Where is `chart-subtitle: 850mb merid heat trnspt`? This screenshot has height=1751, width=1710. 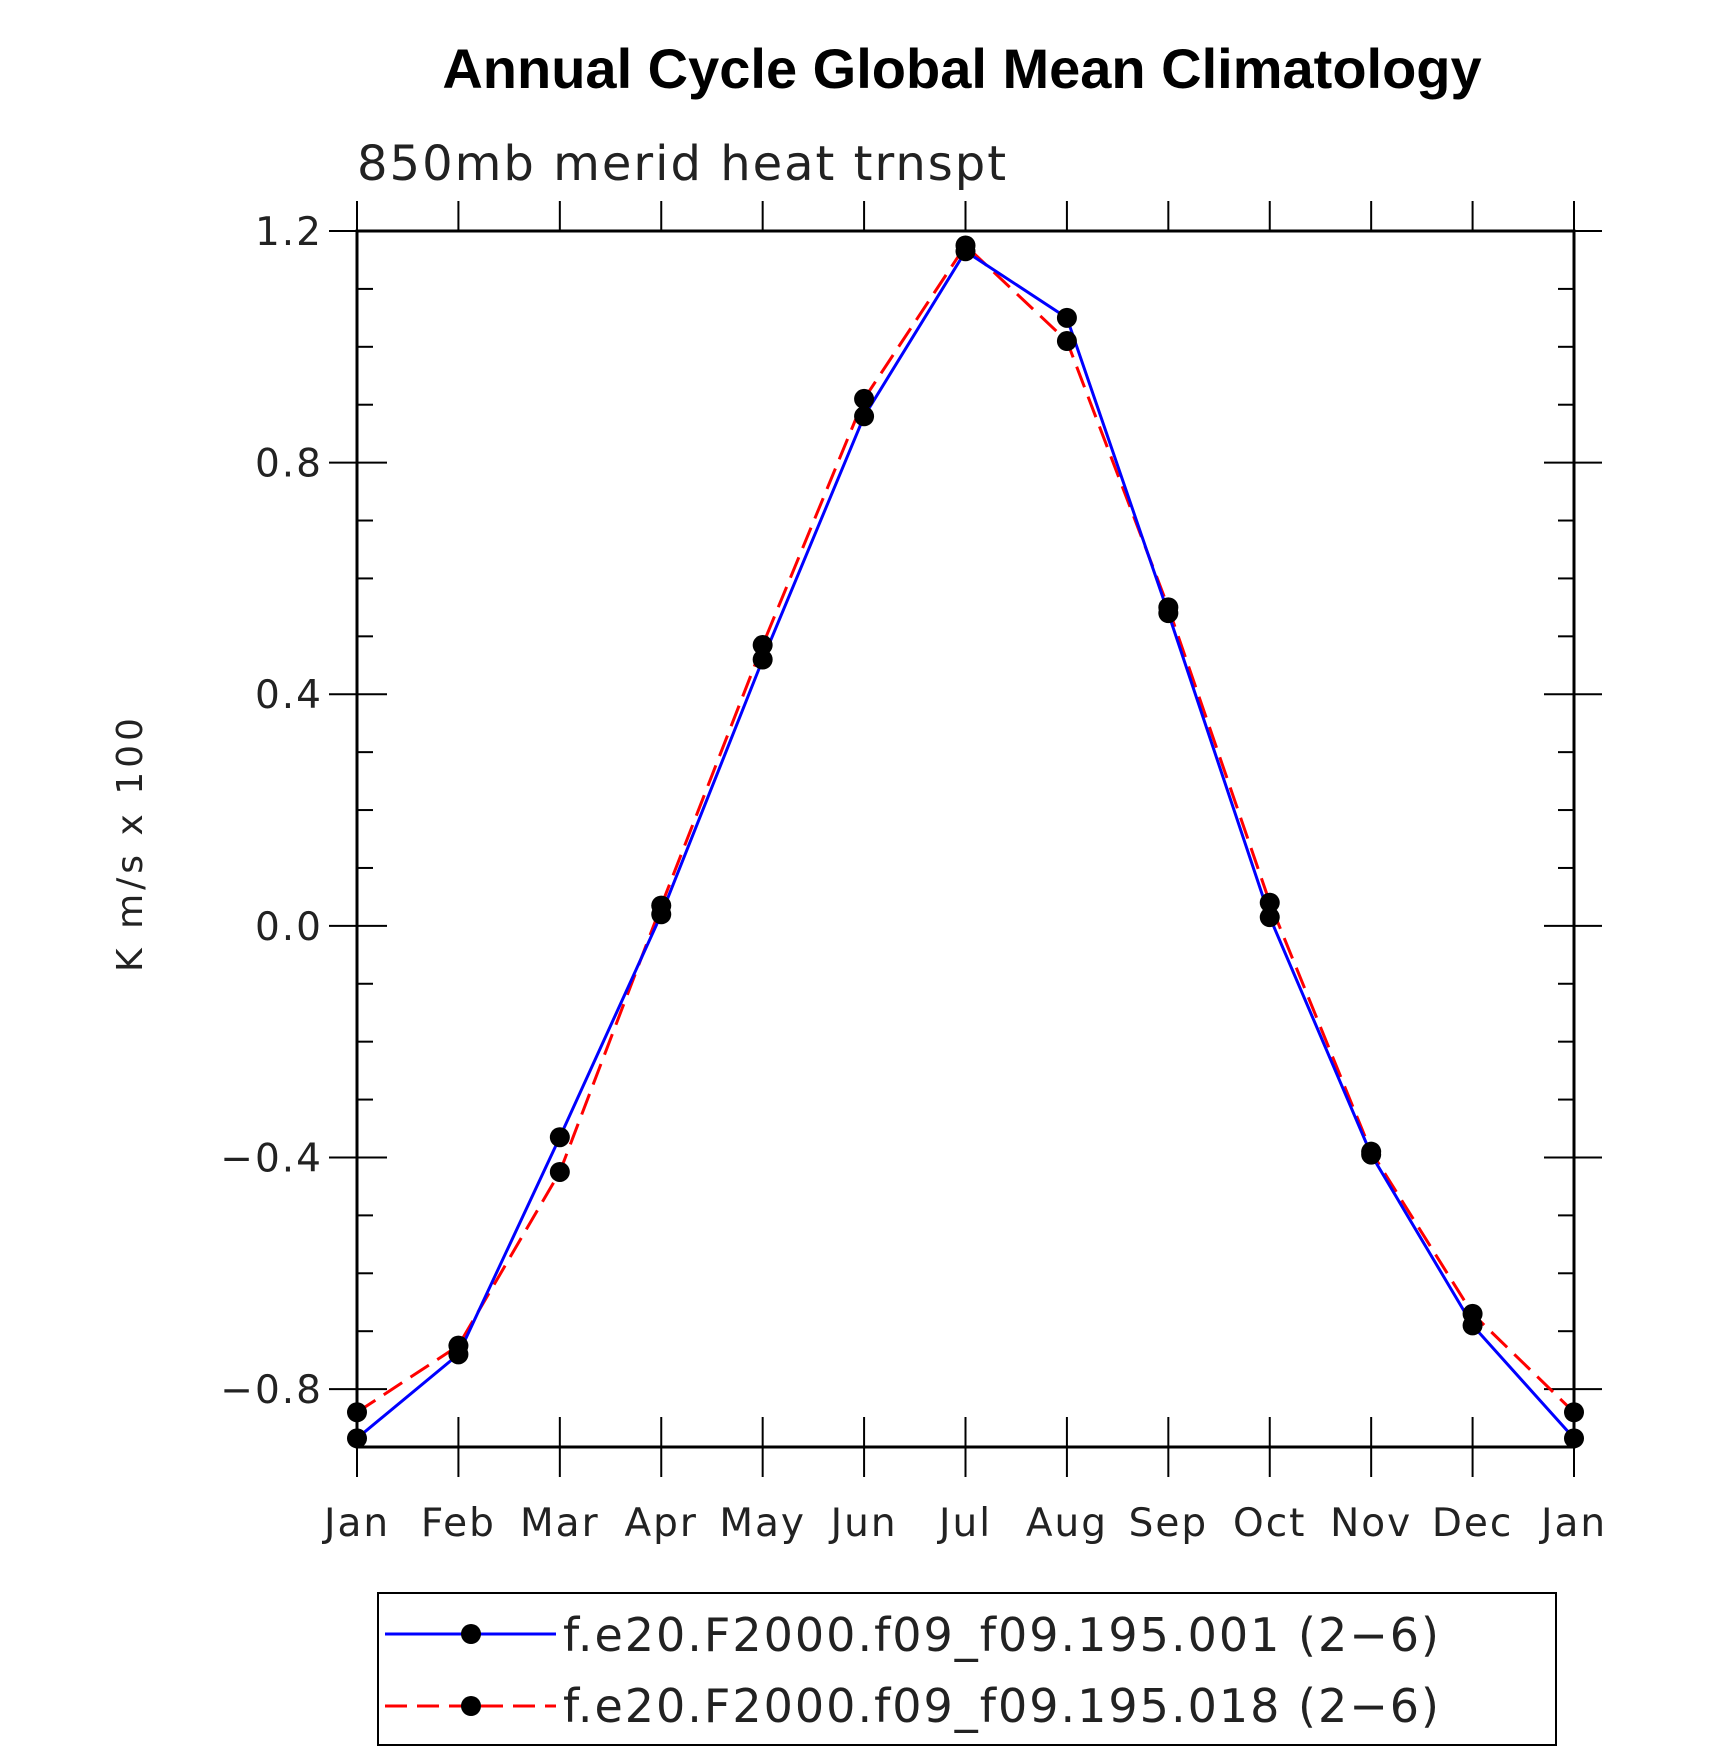 chart-subtitle: 850mb merid heat trnspt is located at coordinates (682, 164).